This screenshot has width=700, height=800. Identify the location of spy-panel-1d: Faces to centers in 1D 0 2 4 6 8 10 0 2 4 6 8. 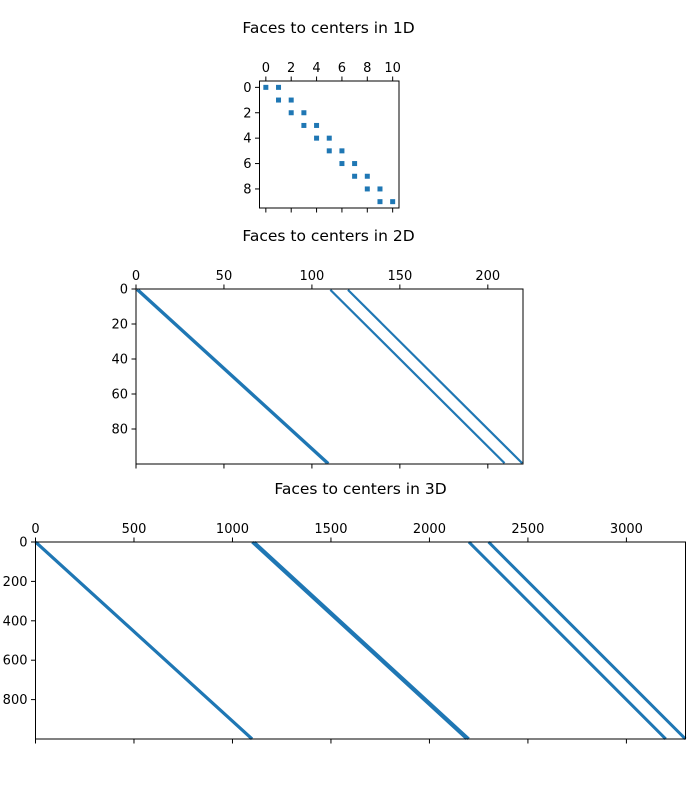
(328, 116).